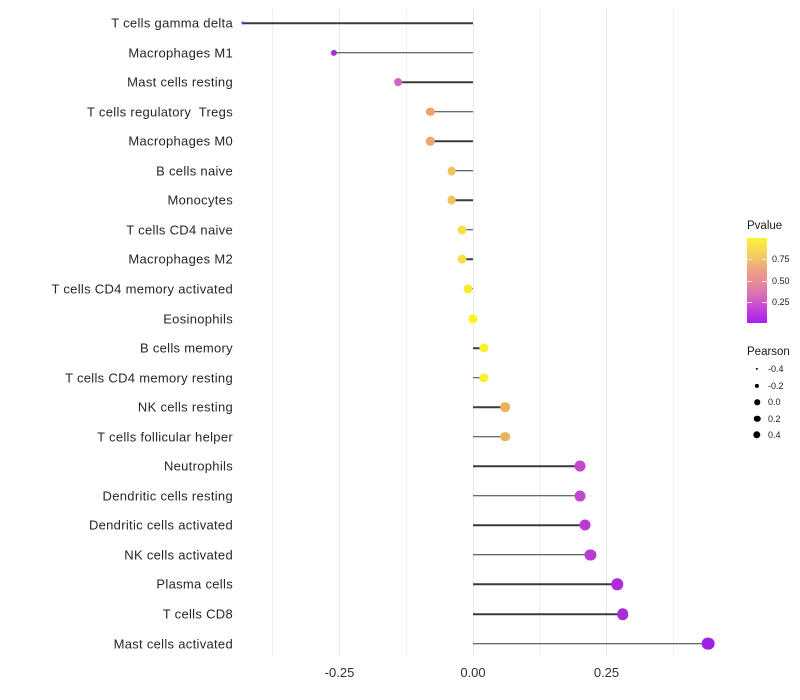 The height and width of the screenshot is (700, 800). Describe the element at coordinates (781, 301) in the screenshot. I see `colorbar-tick-label: 0.25` at that location.